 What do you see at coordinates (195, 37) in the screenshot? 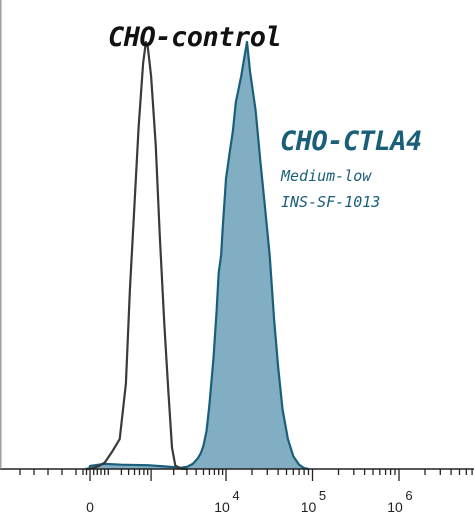
I see `series-label-cho-control: CHO-control` at bounding box center [195, 37].